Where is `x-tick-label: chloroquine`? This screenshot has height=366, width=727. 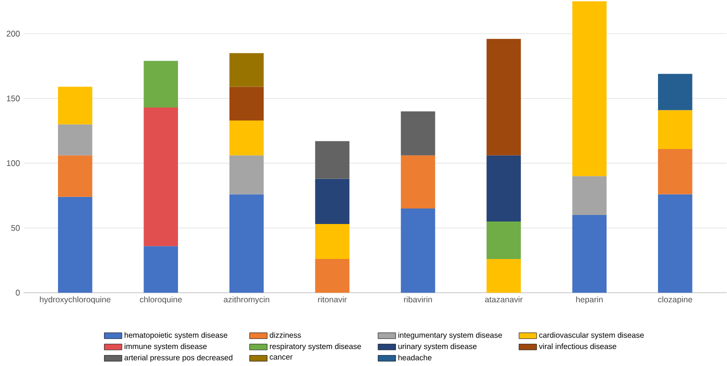
x-tick-label: chloroquine is located at coordinates (161, 300).